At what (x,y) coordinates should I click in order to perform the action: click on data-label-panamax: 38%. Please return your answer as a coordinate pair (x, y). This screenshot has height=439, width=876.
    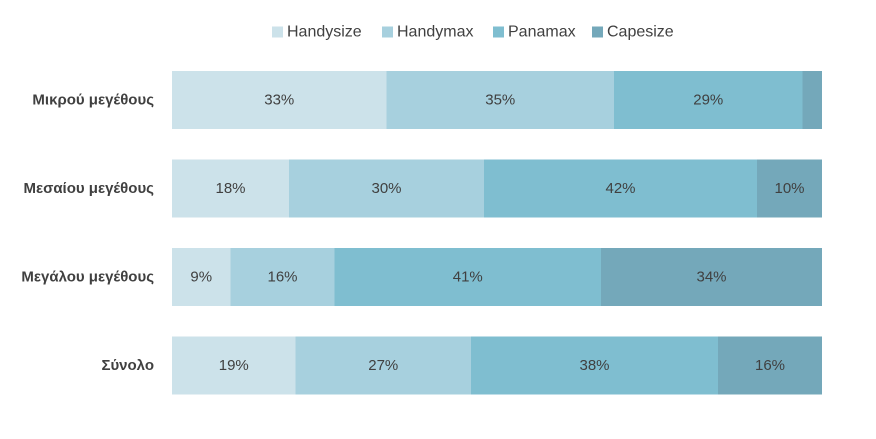
    Looking at the image, I should click on (594, 365).